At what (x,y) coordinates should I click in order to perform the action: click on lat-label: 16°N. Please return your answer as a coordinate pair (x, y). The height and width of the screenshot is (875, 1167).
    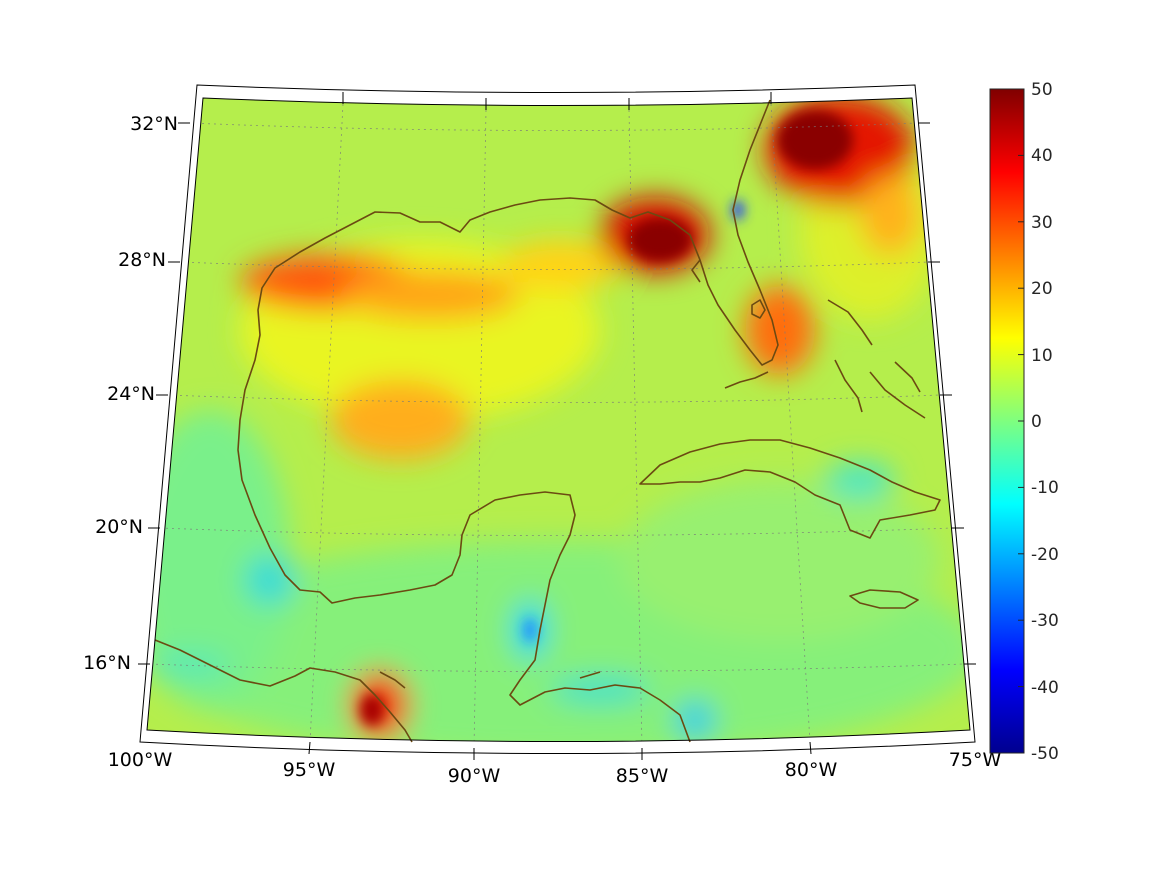
    Looking at the image, I should click on (107, 663).